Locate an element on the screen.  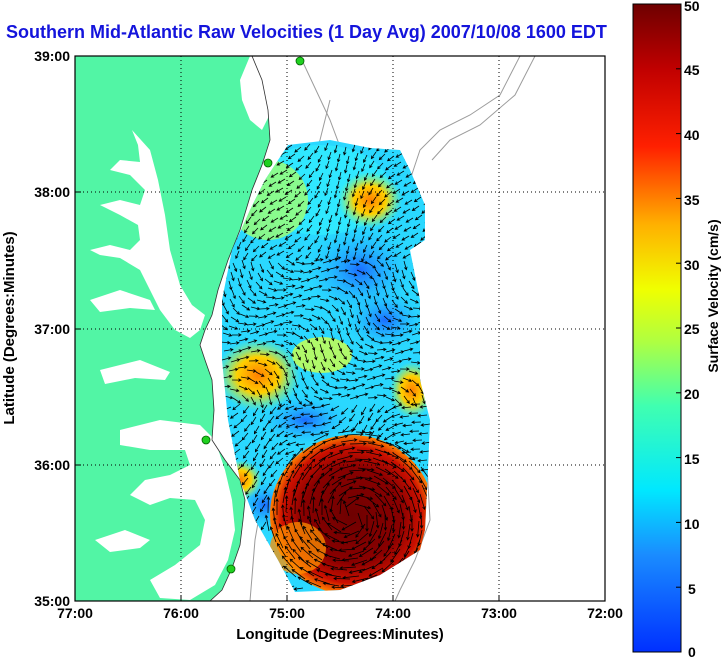
x-axis-label: Longitude (Degrees:Minutes) is located at coordinates (340, 634).